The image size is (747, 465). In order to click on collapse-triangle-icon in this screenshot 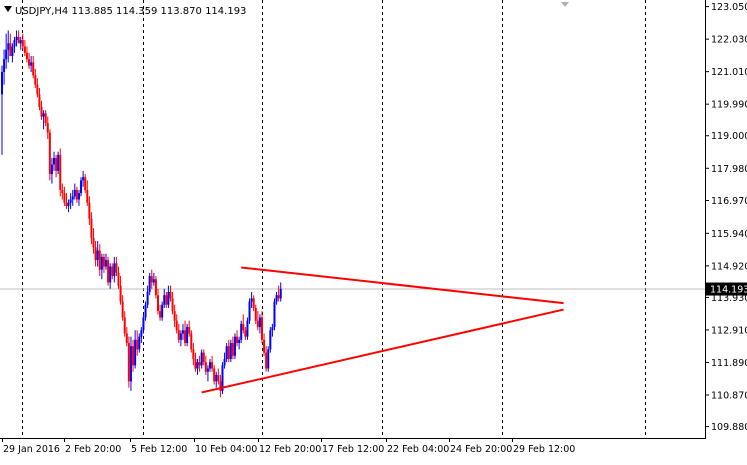, I will do `click(8, 9)`.